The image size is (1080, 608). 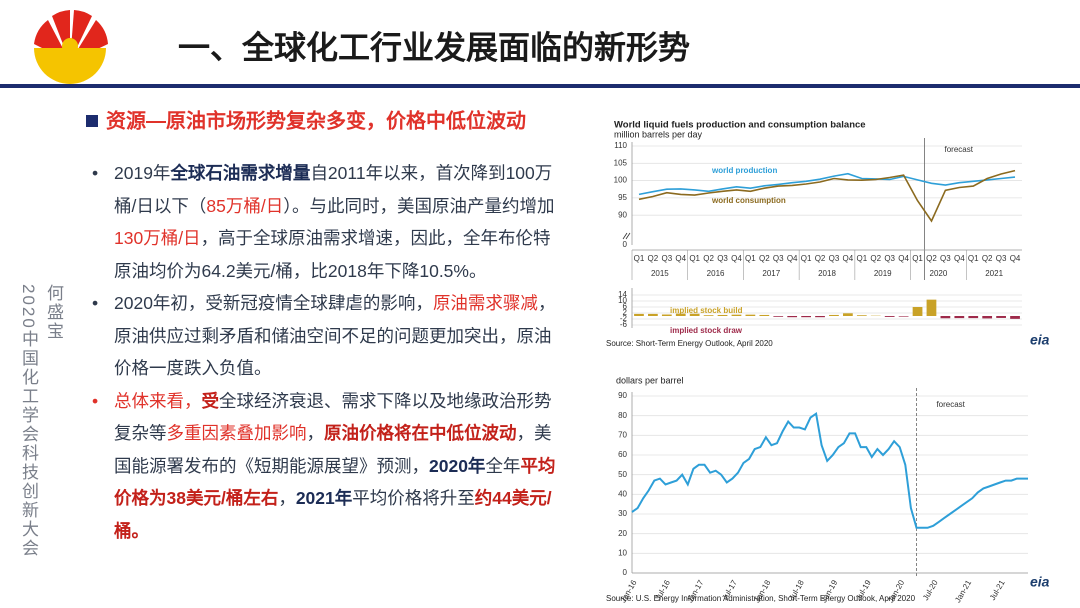 What do you see at coordinates (333, 449) in the screenshot?
I see `text-run: ，美国能源署发布的《短期能源展望》预测，` at bounding box center [333, 449].